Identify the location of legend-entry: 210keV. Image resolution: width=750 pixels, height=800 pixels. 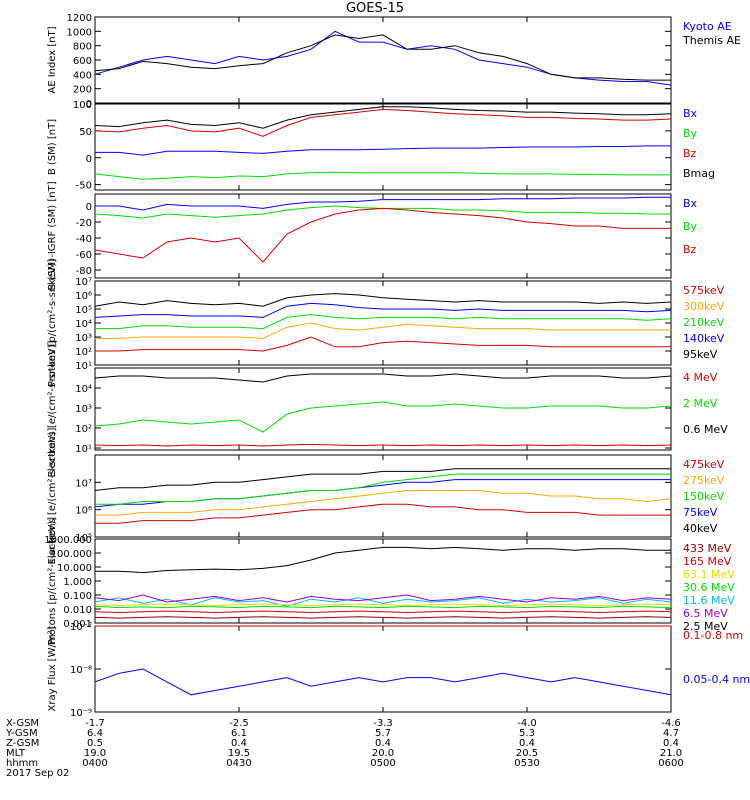
(704, 322).